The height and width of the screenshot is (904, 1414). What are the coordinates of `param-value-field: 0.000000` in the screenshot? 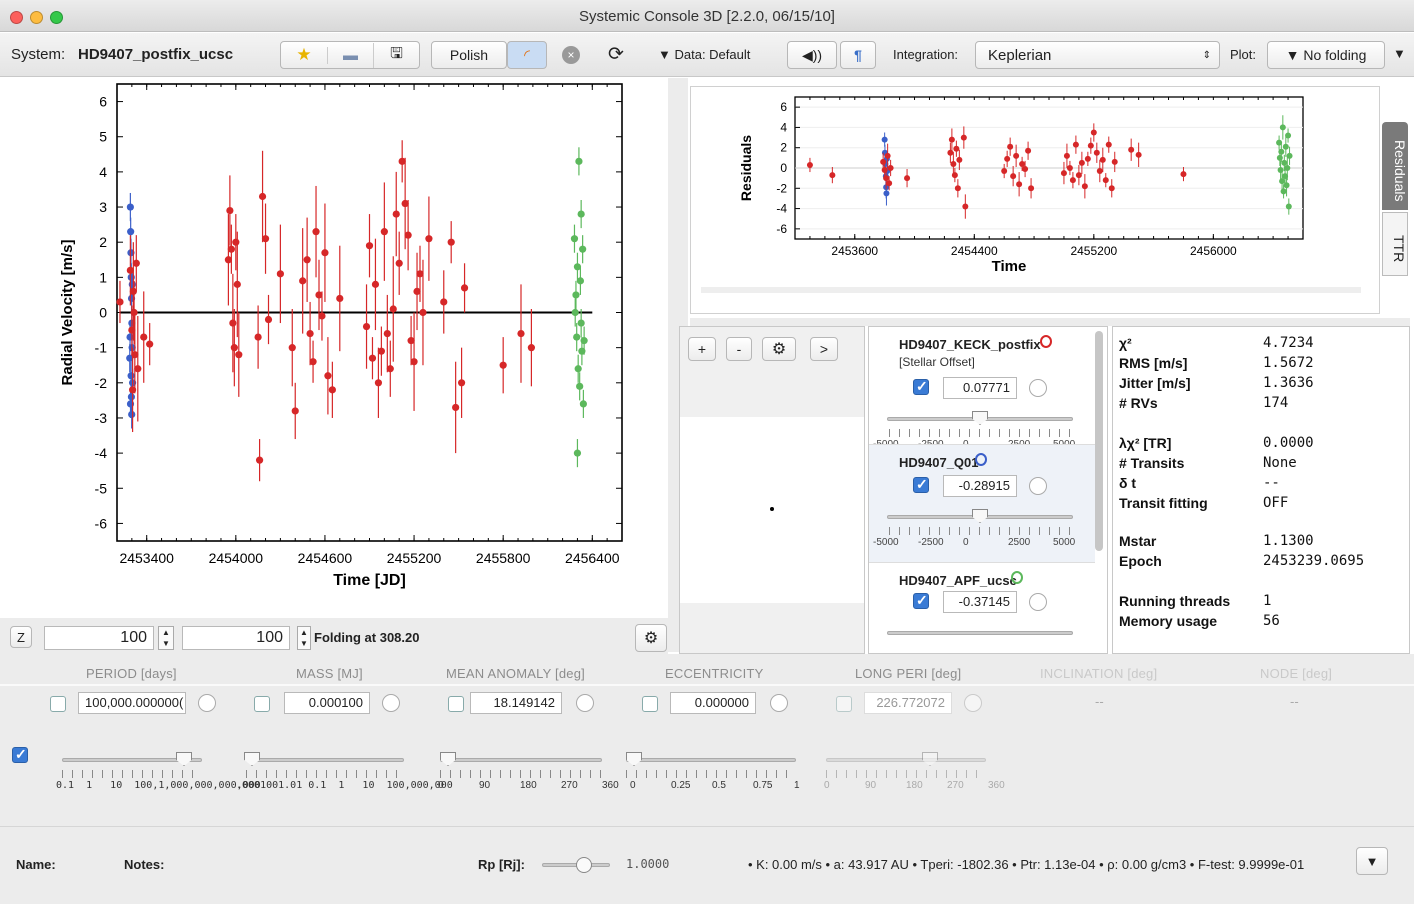 It's located at (713, 703).